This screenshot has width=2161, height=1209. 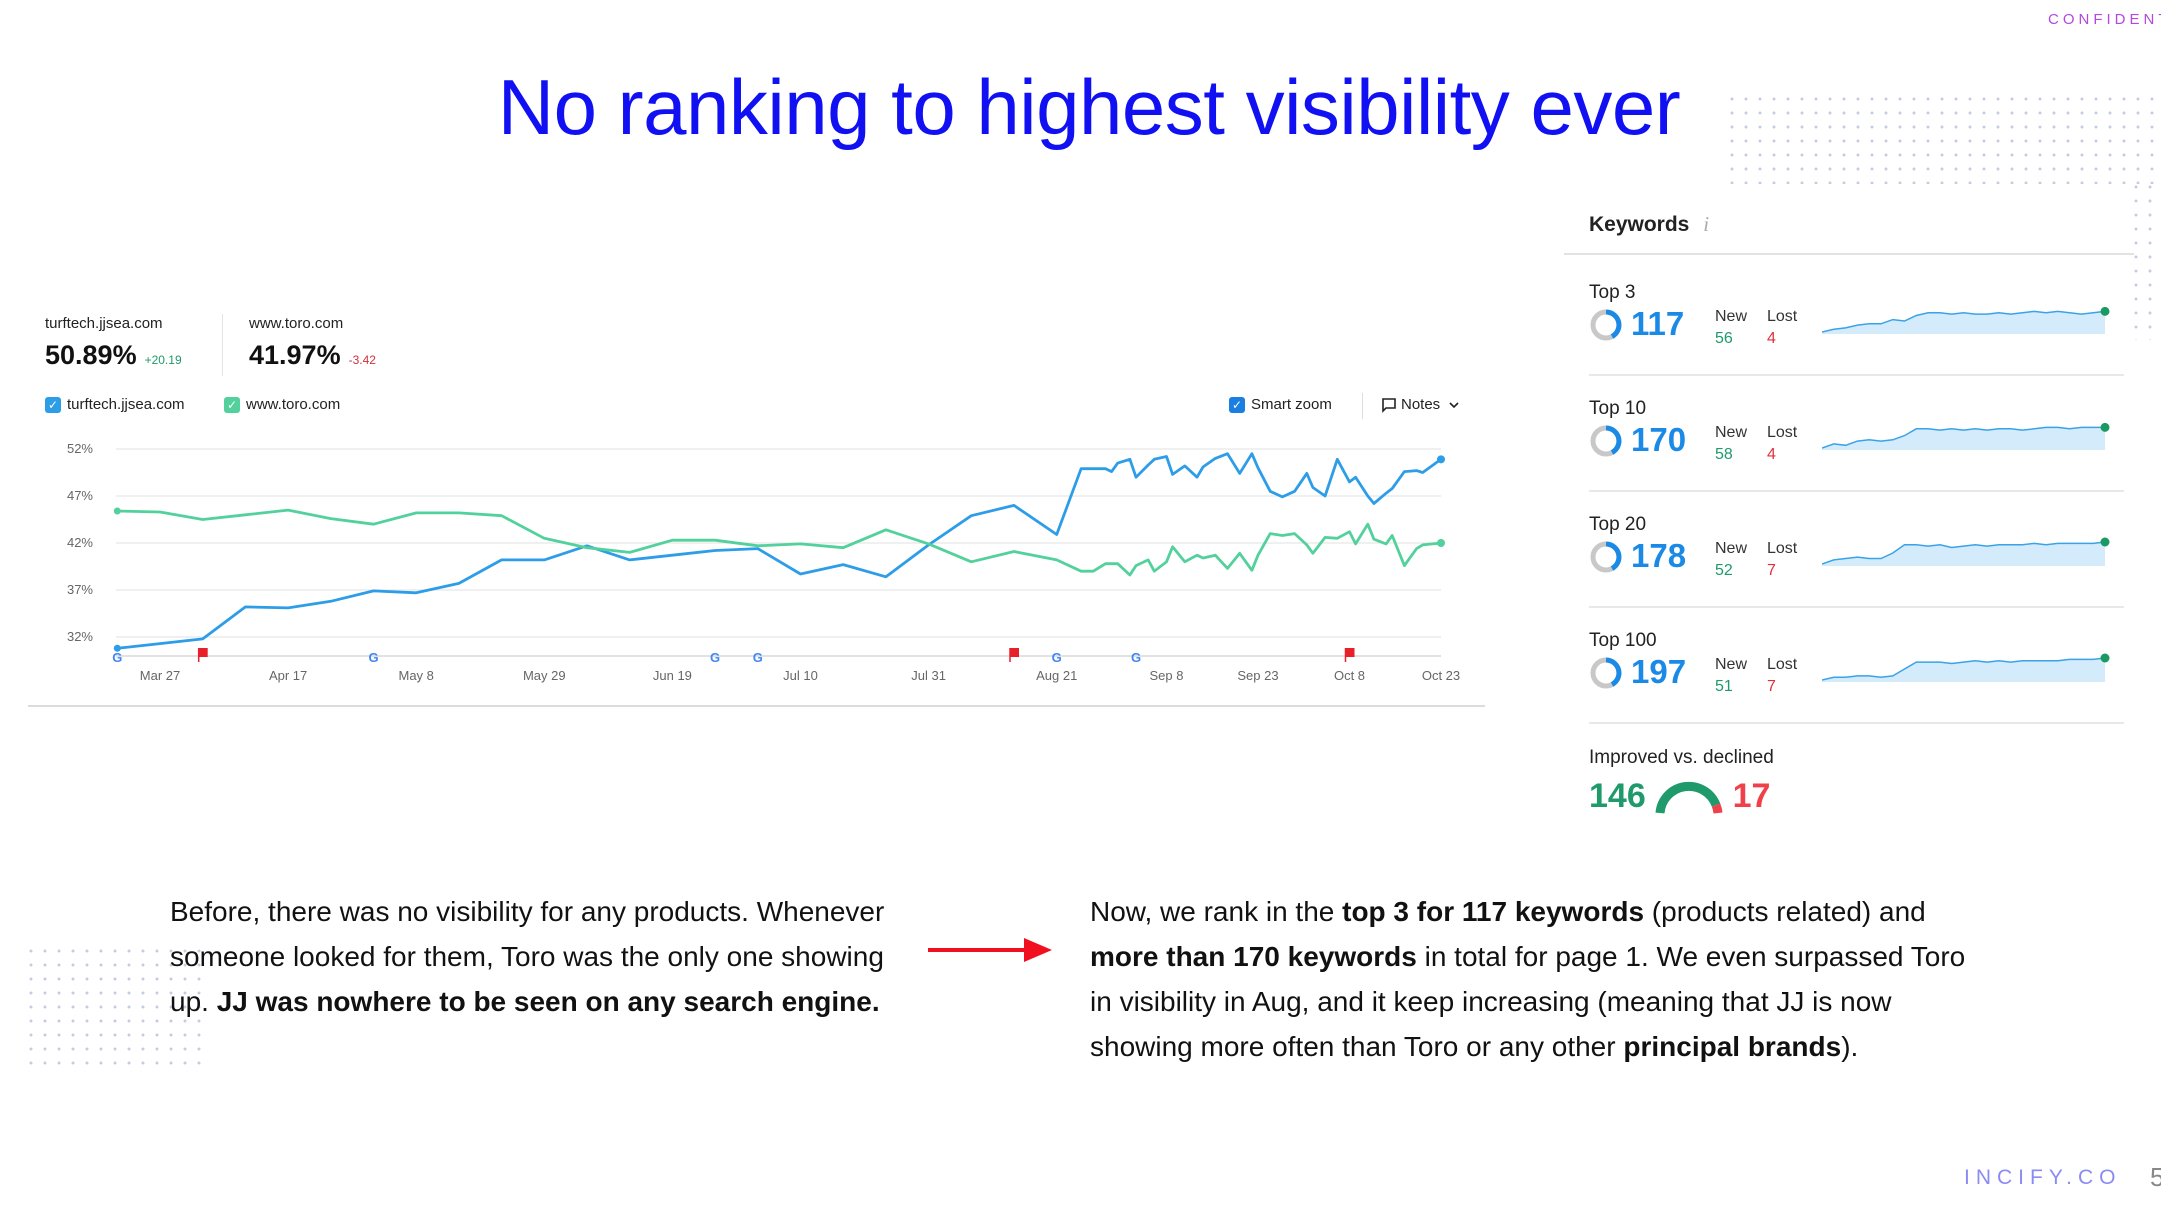 I want to click on keyword-count: 197, so click(x=1659, y=671).